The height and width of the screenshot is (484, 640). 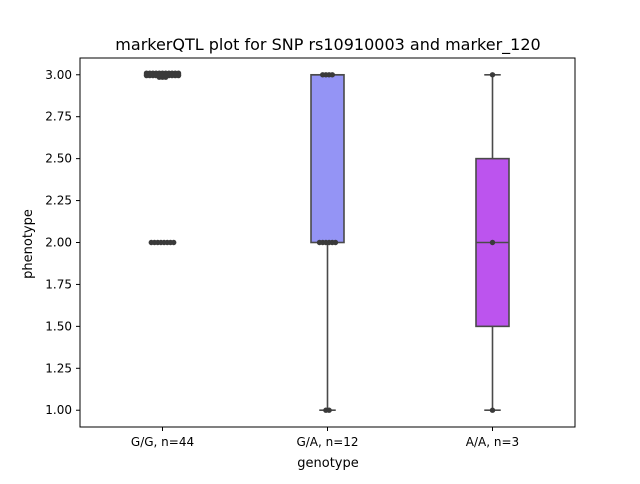 What do you see at coordinates (162, 442) in the screenshot?
I see `x-tick-label: G/G, n=44` at bounding box center [162, 442].